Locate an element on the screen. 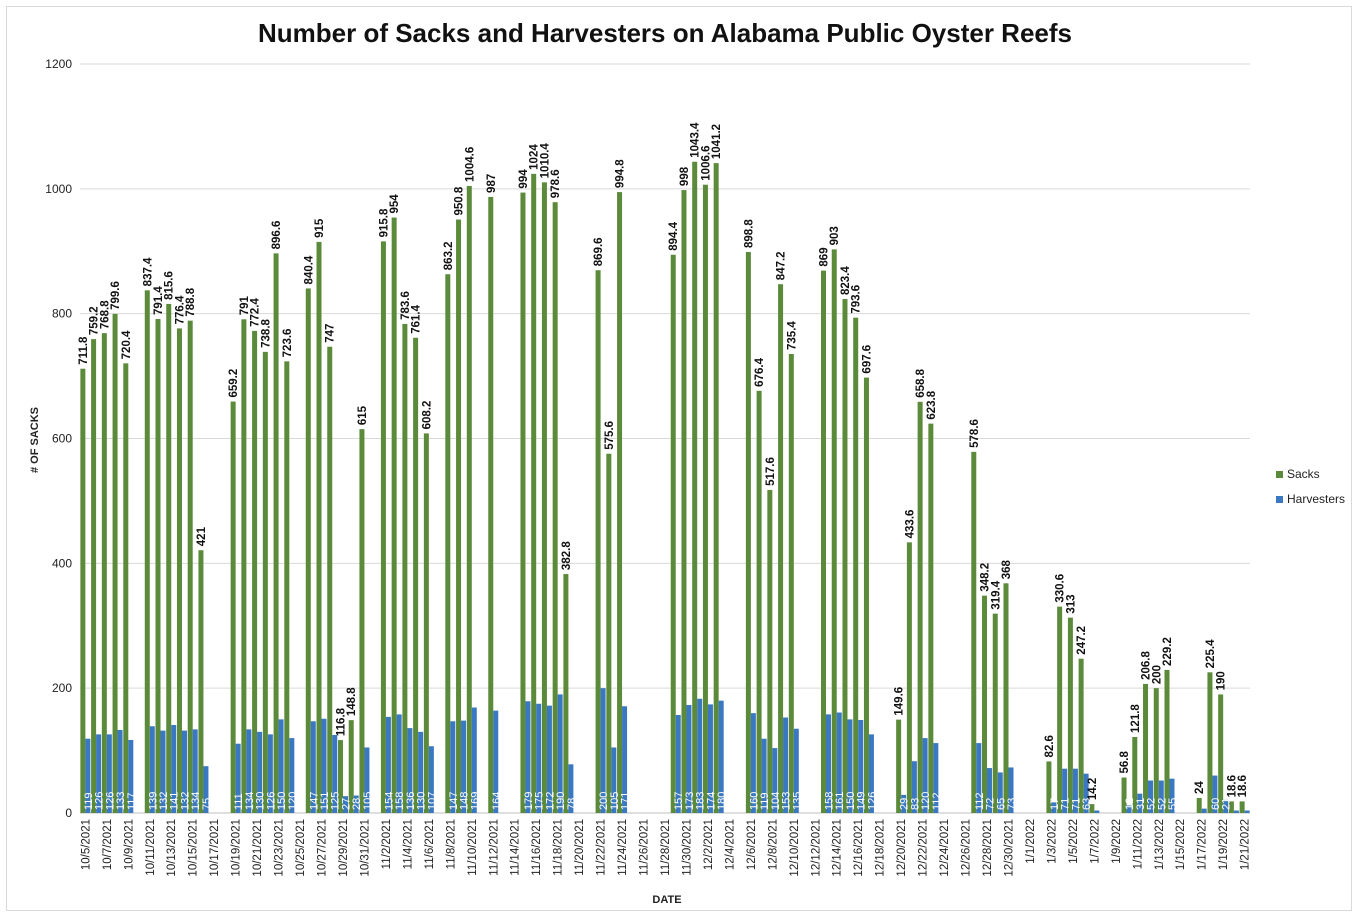 The width and height of the screenshot is (1360, 919). legend-label-harvesters: Harvesters is located at coordinates (1316, 499).